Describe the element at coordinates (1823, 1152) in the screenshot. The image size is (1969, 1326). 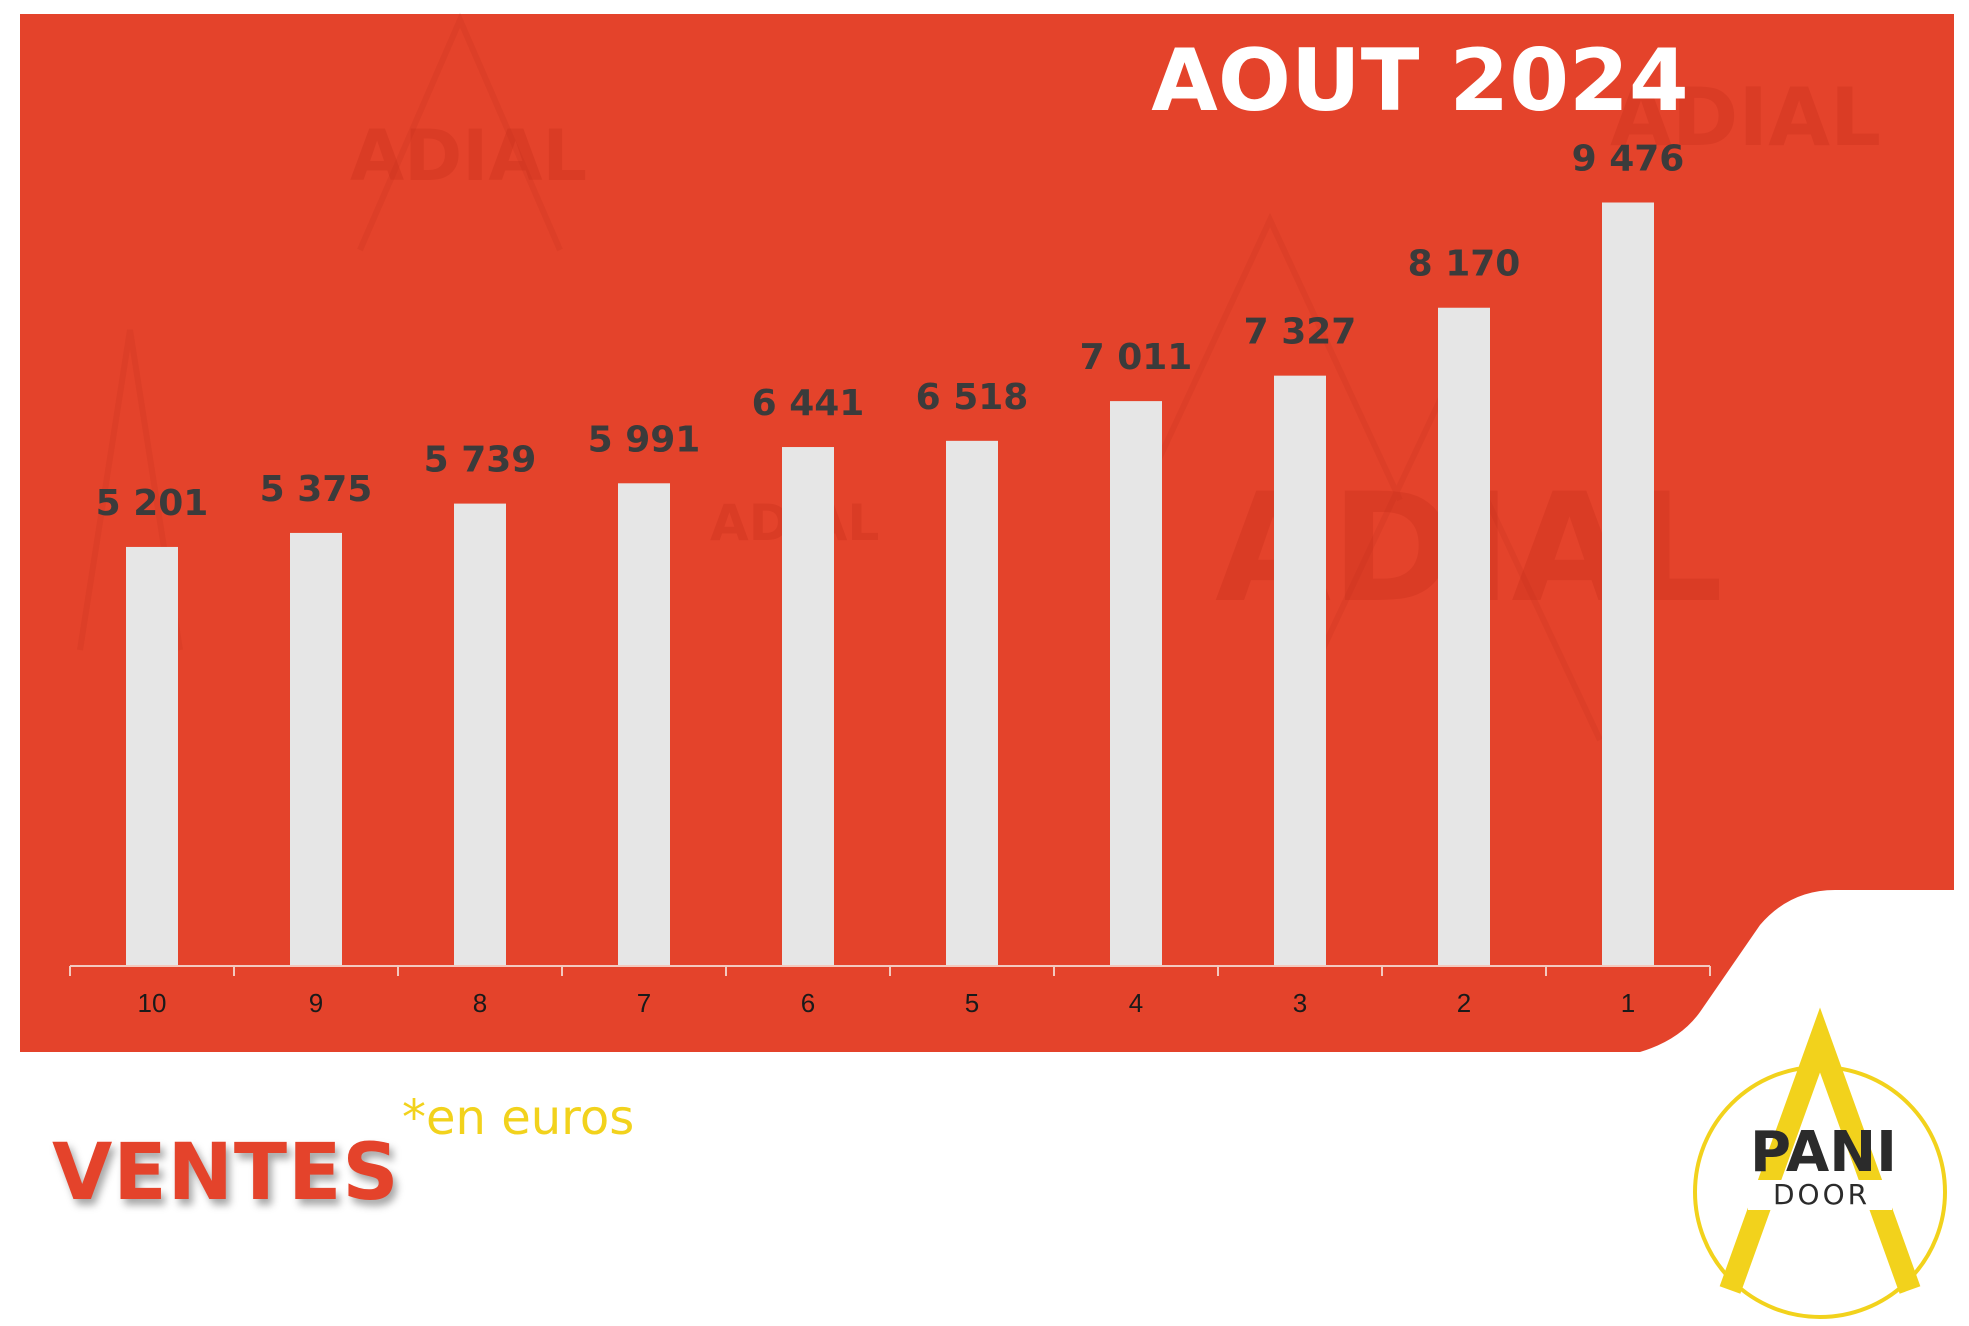
I see `logo-text-primary: PANI` at that location.